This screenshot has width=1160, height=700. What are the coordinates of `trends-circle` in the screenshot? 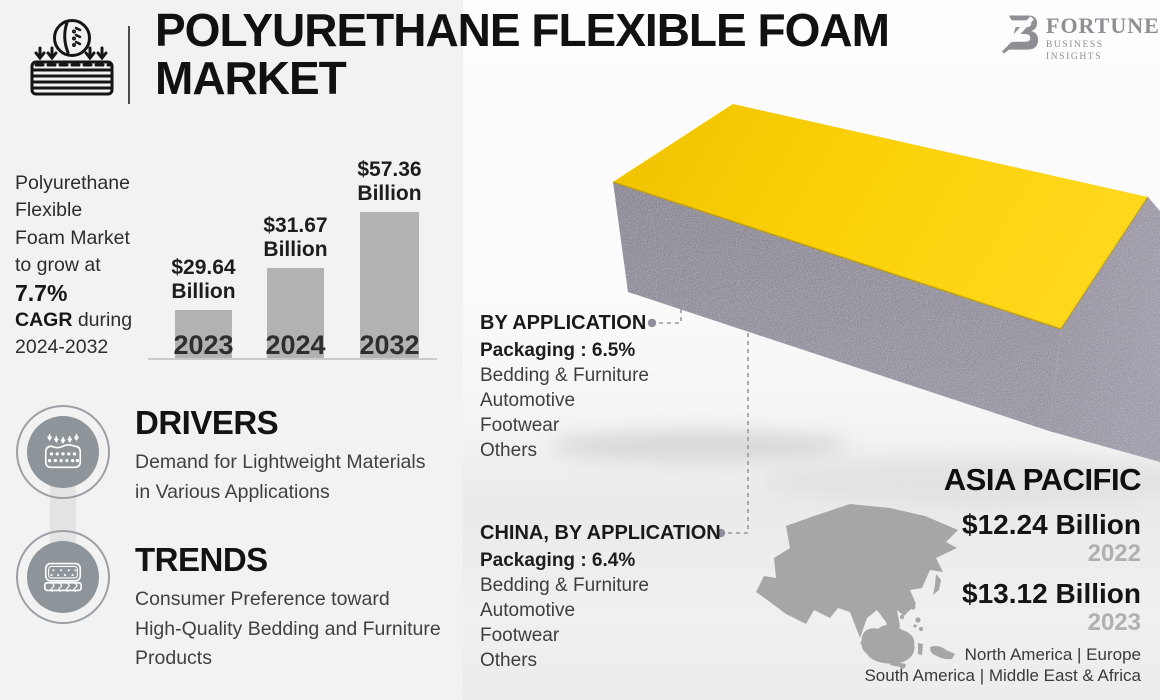 It's located at (63, 577).